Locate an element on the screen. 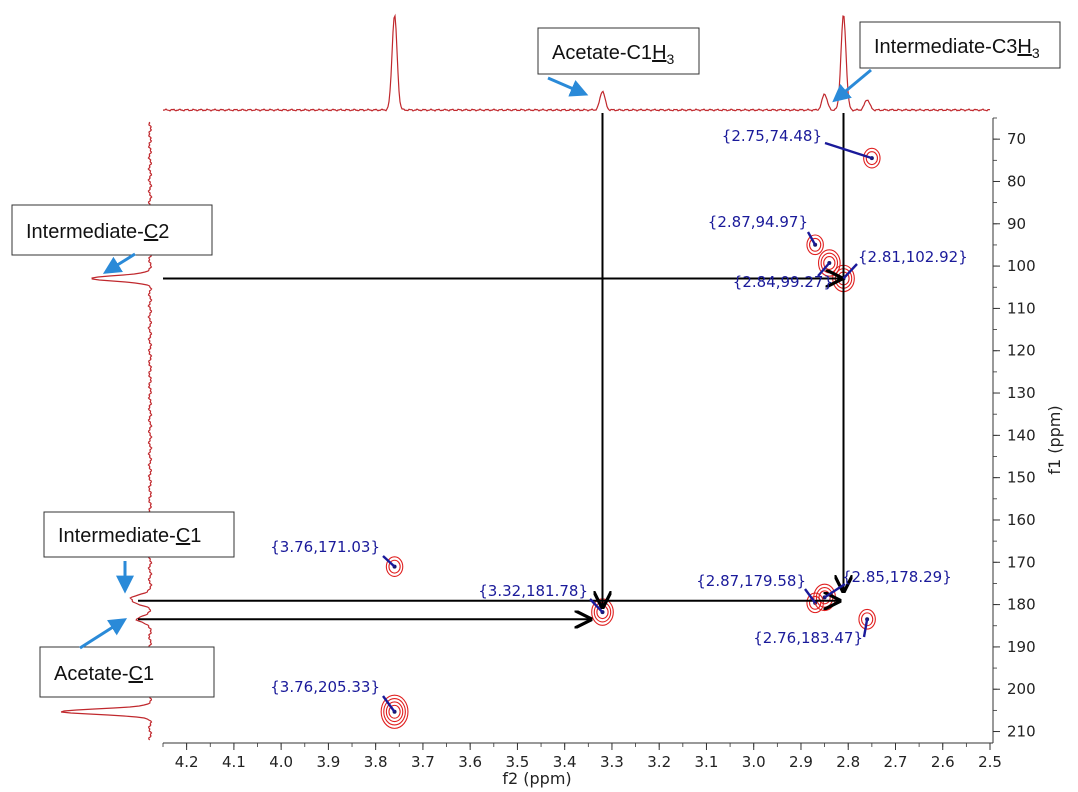 Image resolution: width=1078 pixels, height=792 pixels. callout-label-text: Intermediate-C3 is located at coordinates (945, 47).